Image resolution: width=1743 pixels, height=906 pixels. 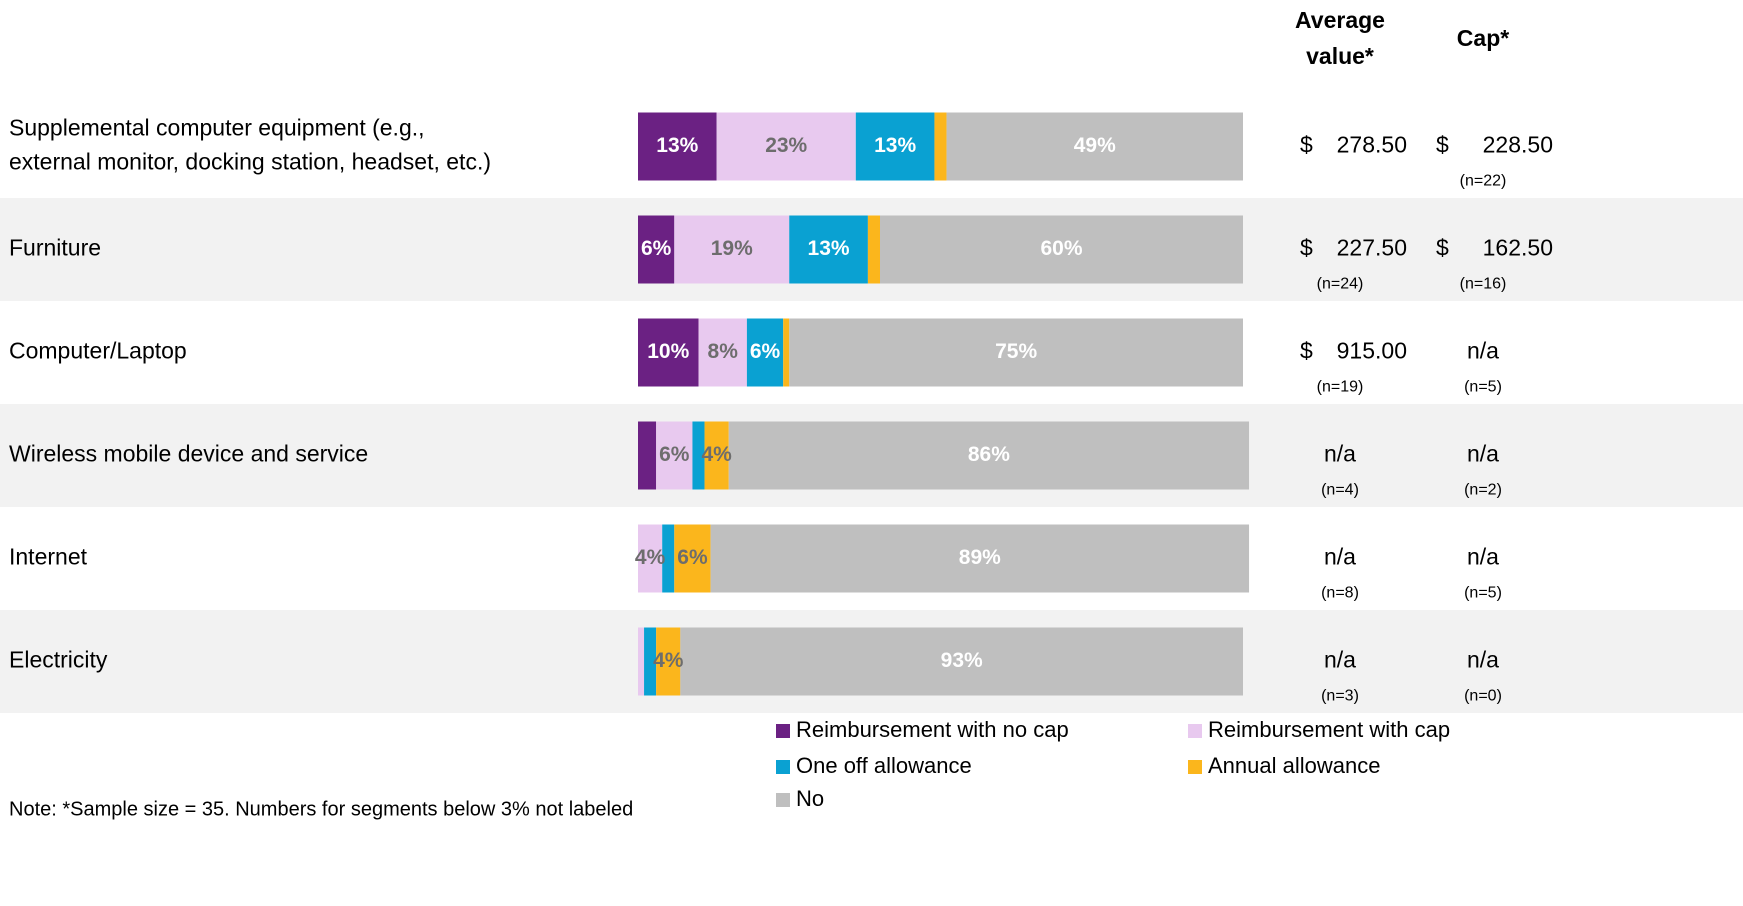 I want to click on legend-label: One off allowance, so click(x=884, y=765).